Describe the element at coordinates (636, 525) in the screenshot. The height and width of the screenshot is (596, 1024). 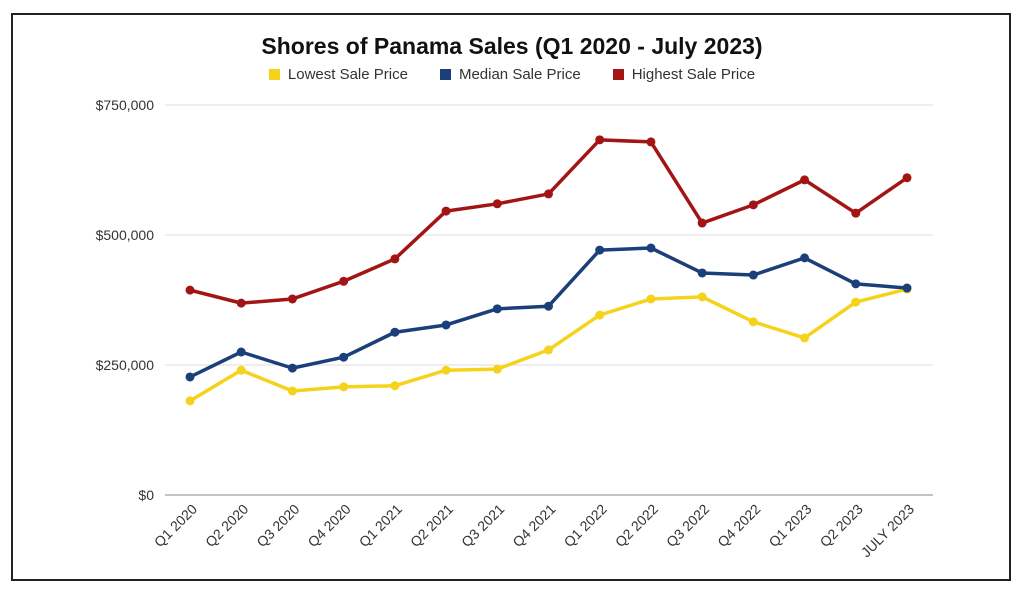
I see `x-tick-label: Q2 2022` at that location.